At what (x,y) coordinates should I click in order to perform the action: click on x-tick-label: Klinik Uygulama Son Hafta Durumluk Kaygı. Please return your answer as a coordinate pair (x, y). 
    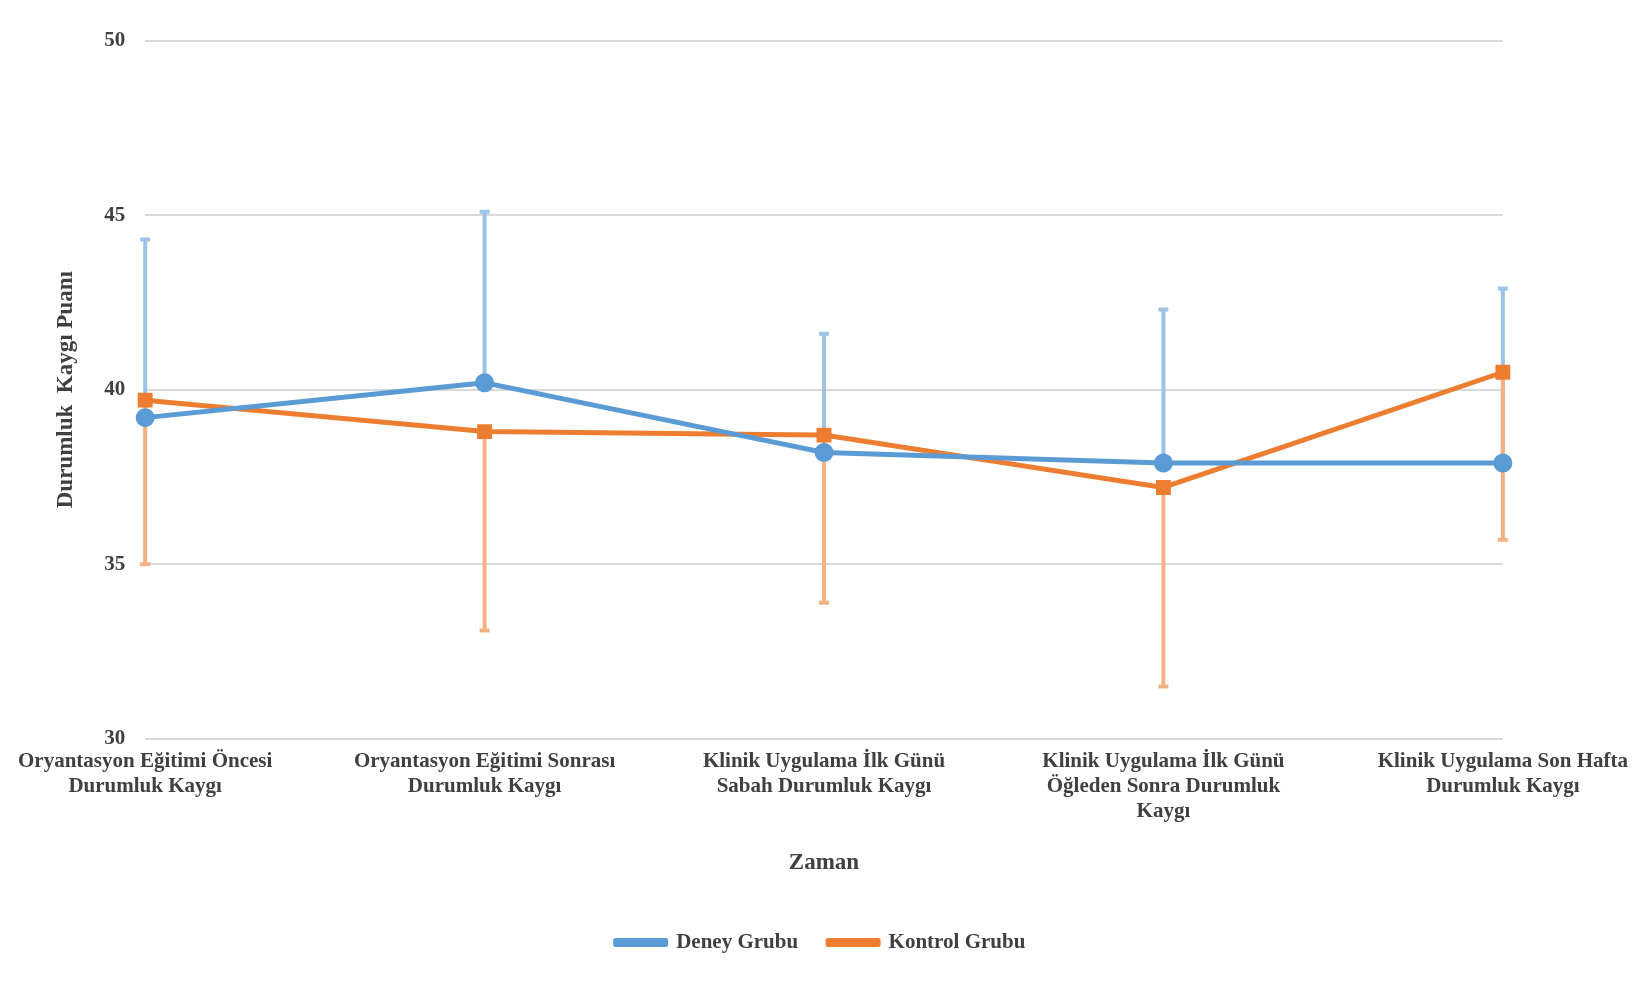
    Looking at the image, I should click on (1503, 772).